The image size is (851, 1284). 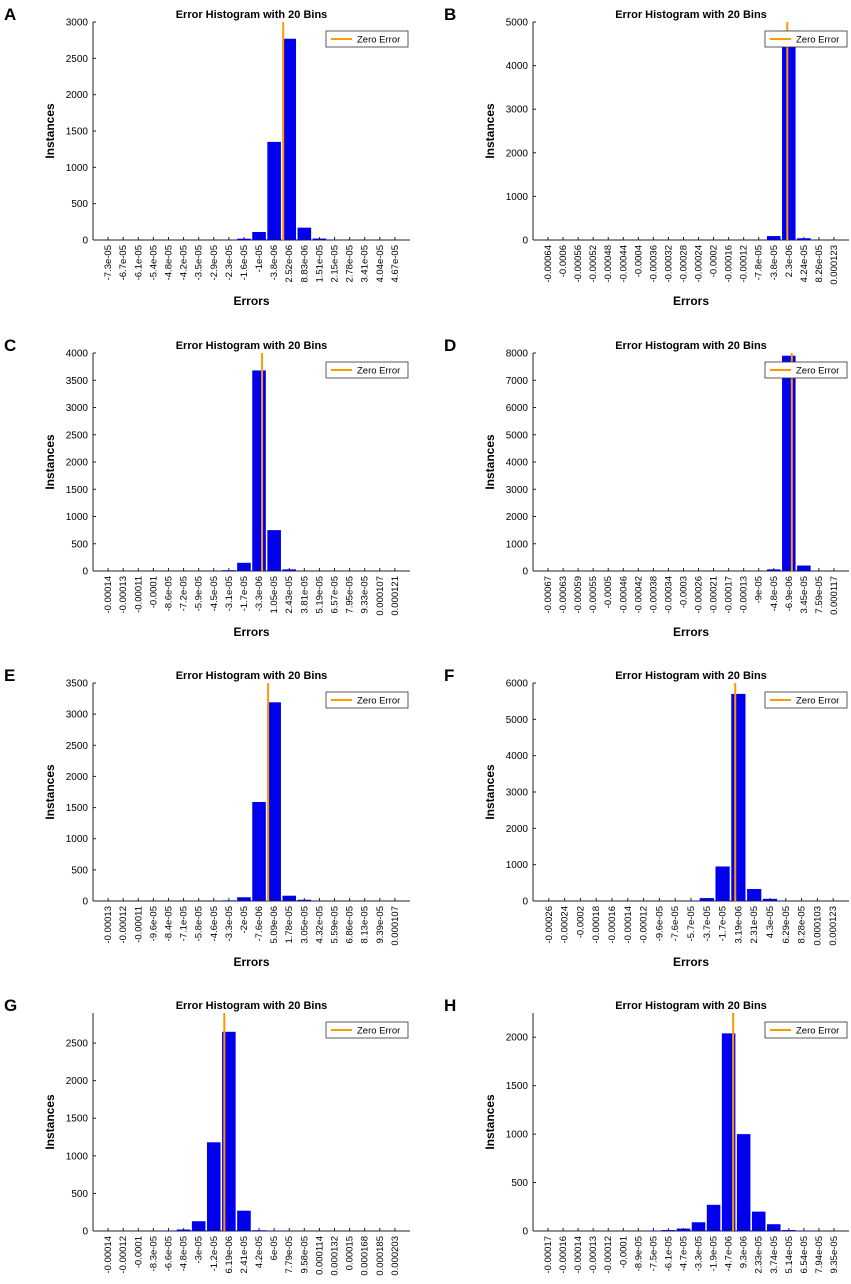 What do you see at coordinates (819, 595) in the screenshot?
I see `x-tick-label: 7.59e-05` at bounding box center [819, 595].